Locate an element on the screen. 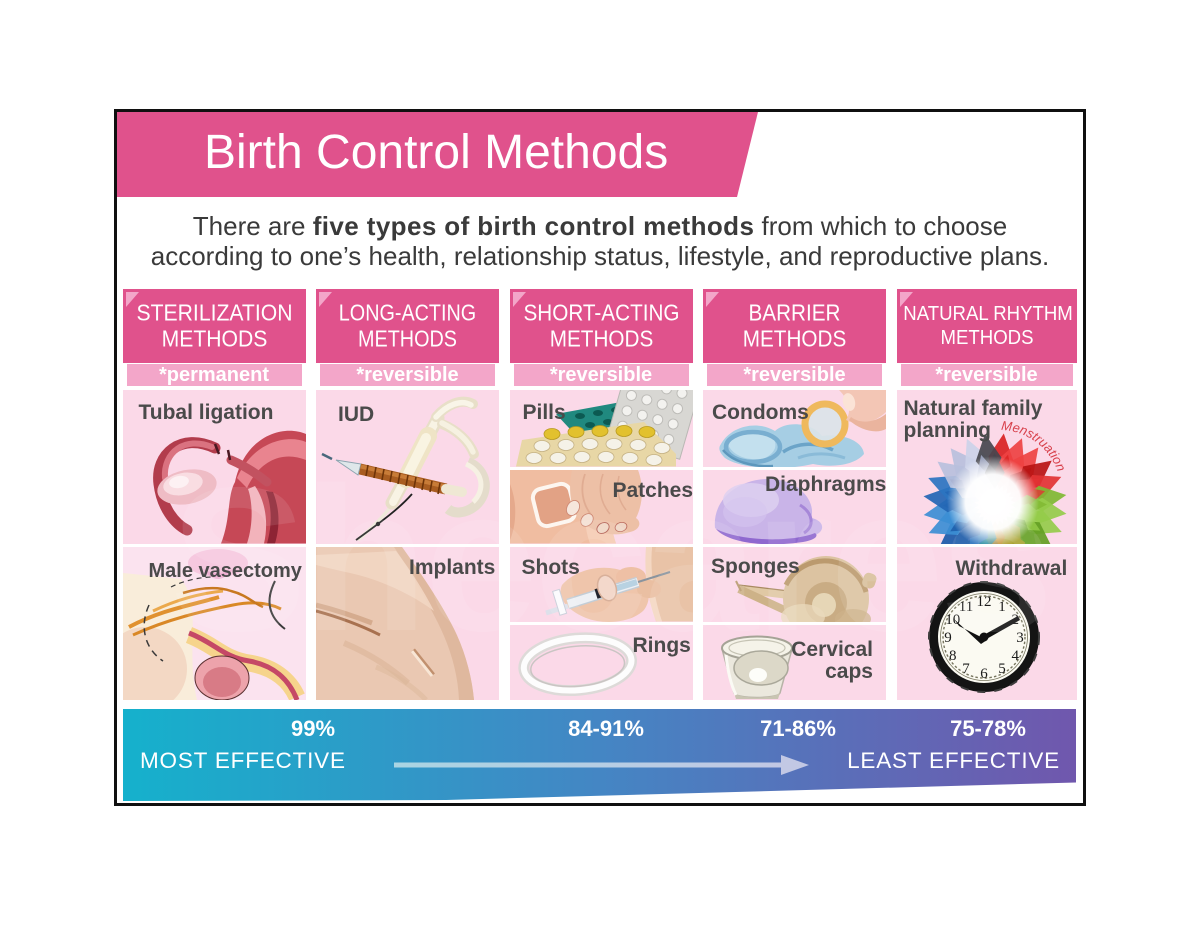  svg-text: 75-78% is located at coordinates (988, 728).